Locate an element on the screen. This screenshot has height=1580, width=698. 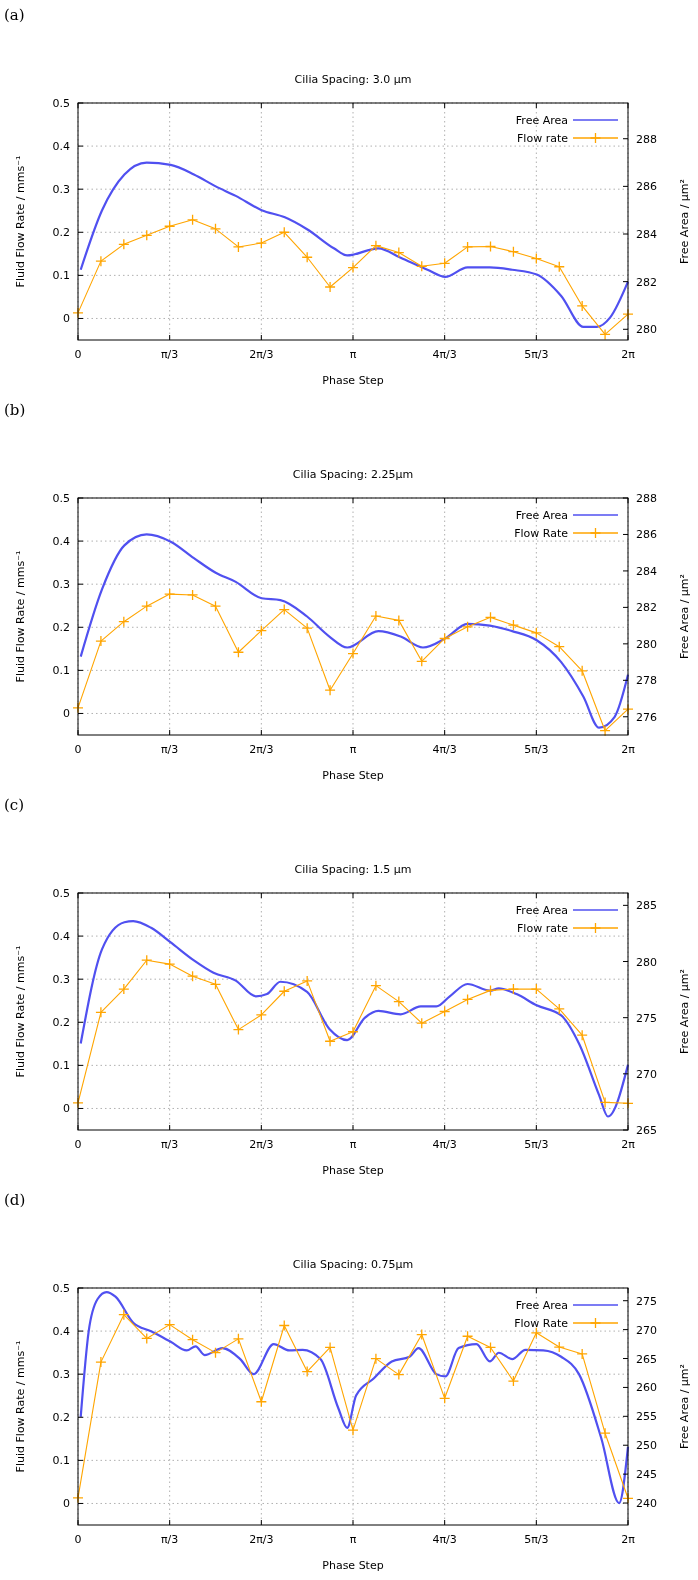
y2-tick-label: 265 is located at coordinates (646, 1359).